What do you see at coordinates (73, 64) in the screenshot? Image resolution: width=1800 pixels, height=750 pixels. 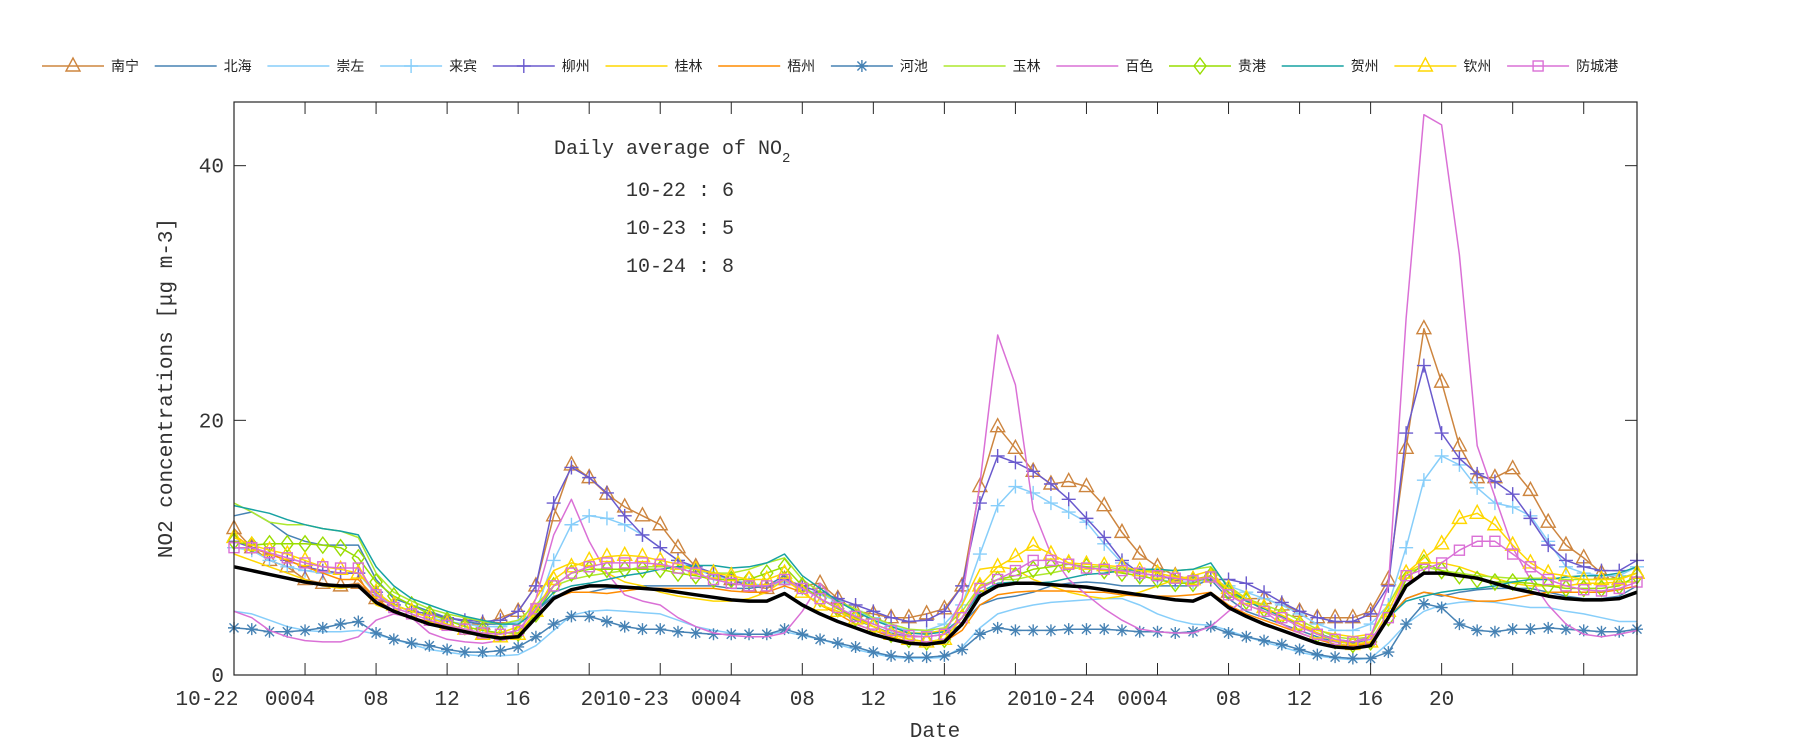 I see `legend-marker-triangle-icon` at bounding box center [73, 64].